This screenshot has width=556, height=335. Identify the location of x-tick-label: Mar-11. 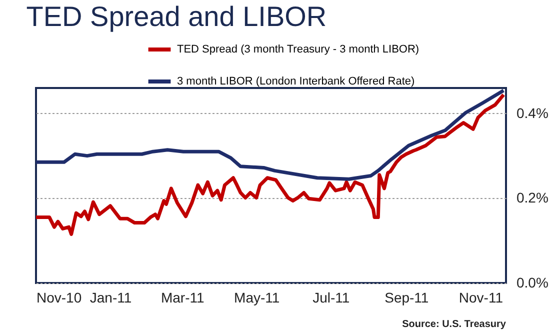
(182, 298).